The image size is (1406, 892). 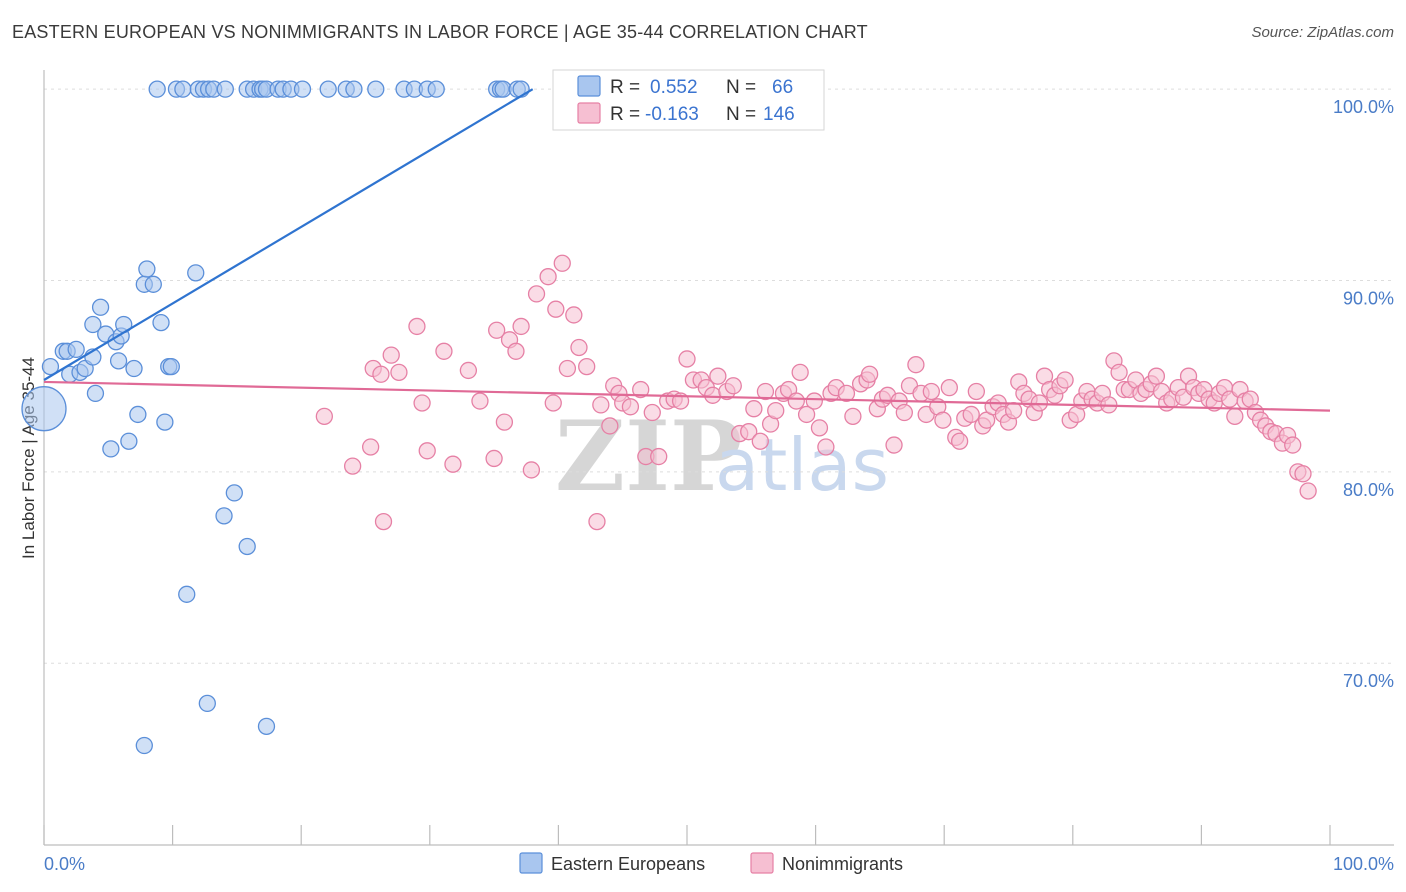 I want to click on y-axis-label: In Labor Force | Age 35-44, so click(x=28, y=458).